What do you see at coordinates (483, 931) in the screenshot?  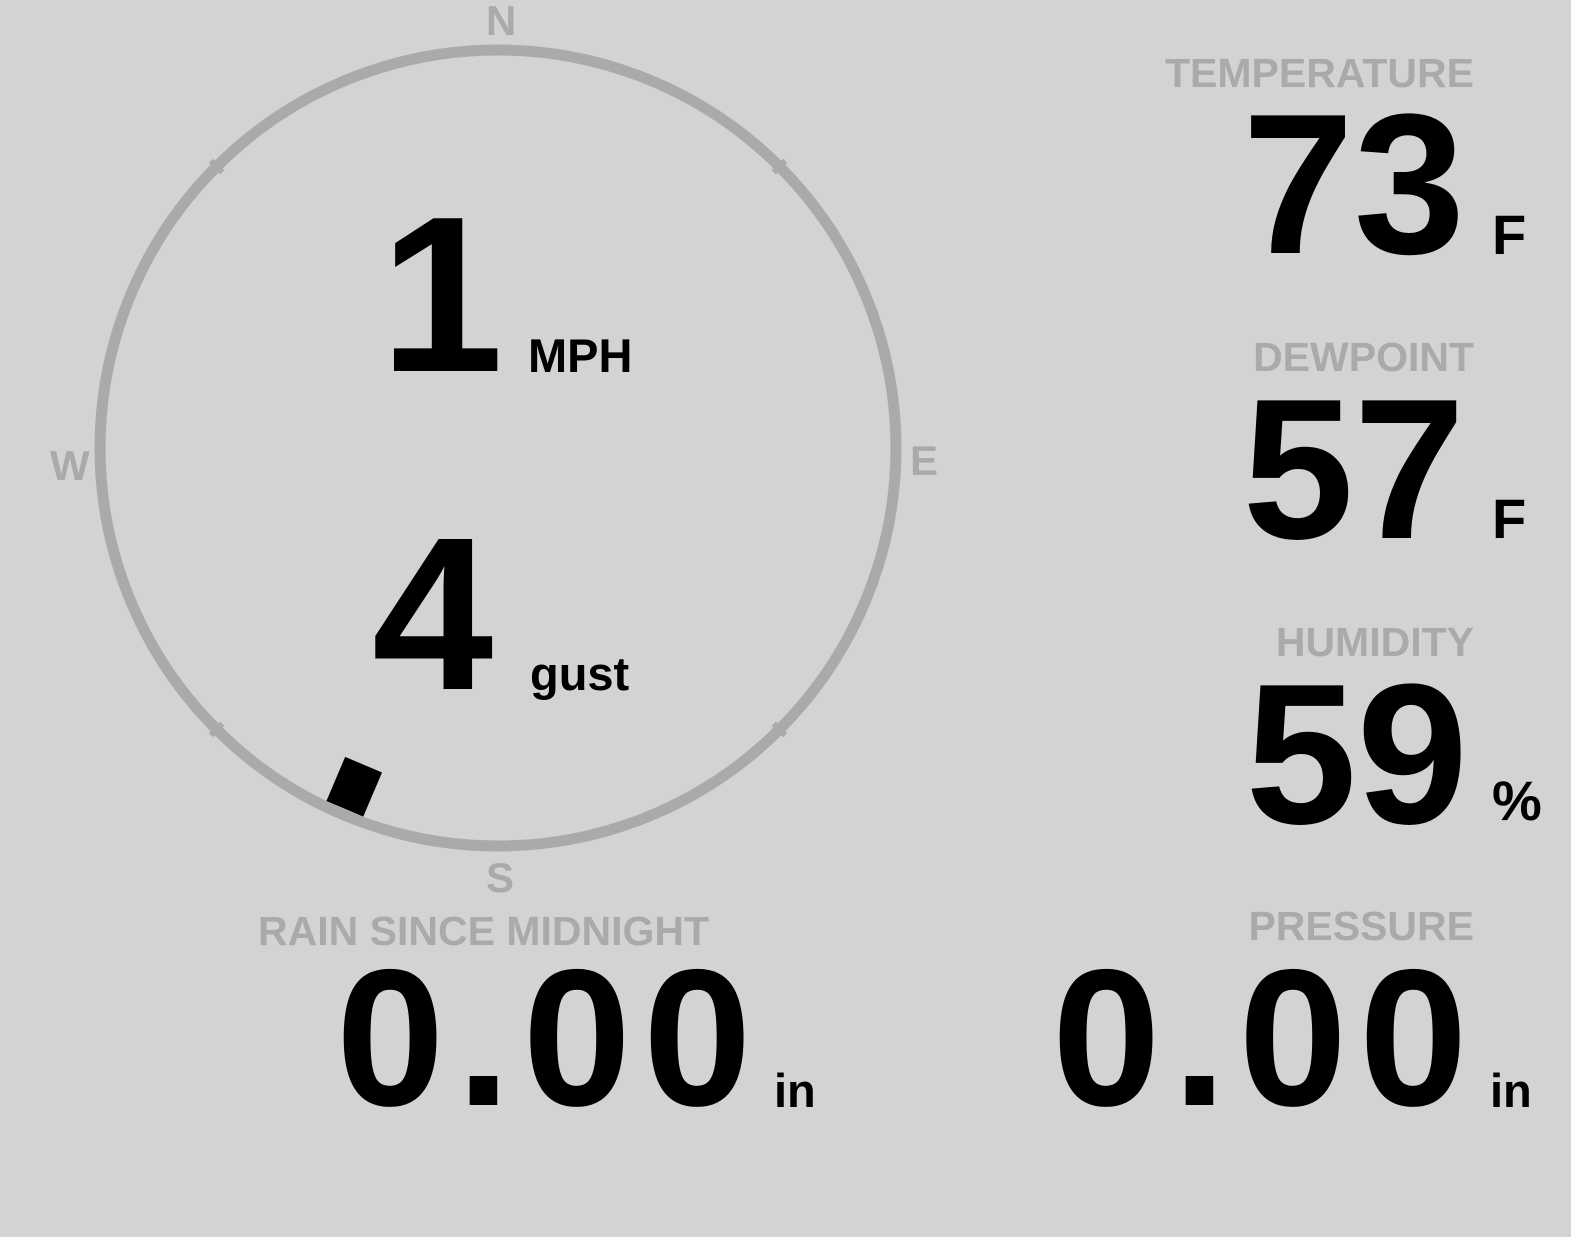 I see `rain-label: RAIN SINCE MIDNIGHT` at bounding box center [483, 931].